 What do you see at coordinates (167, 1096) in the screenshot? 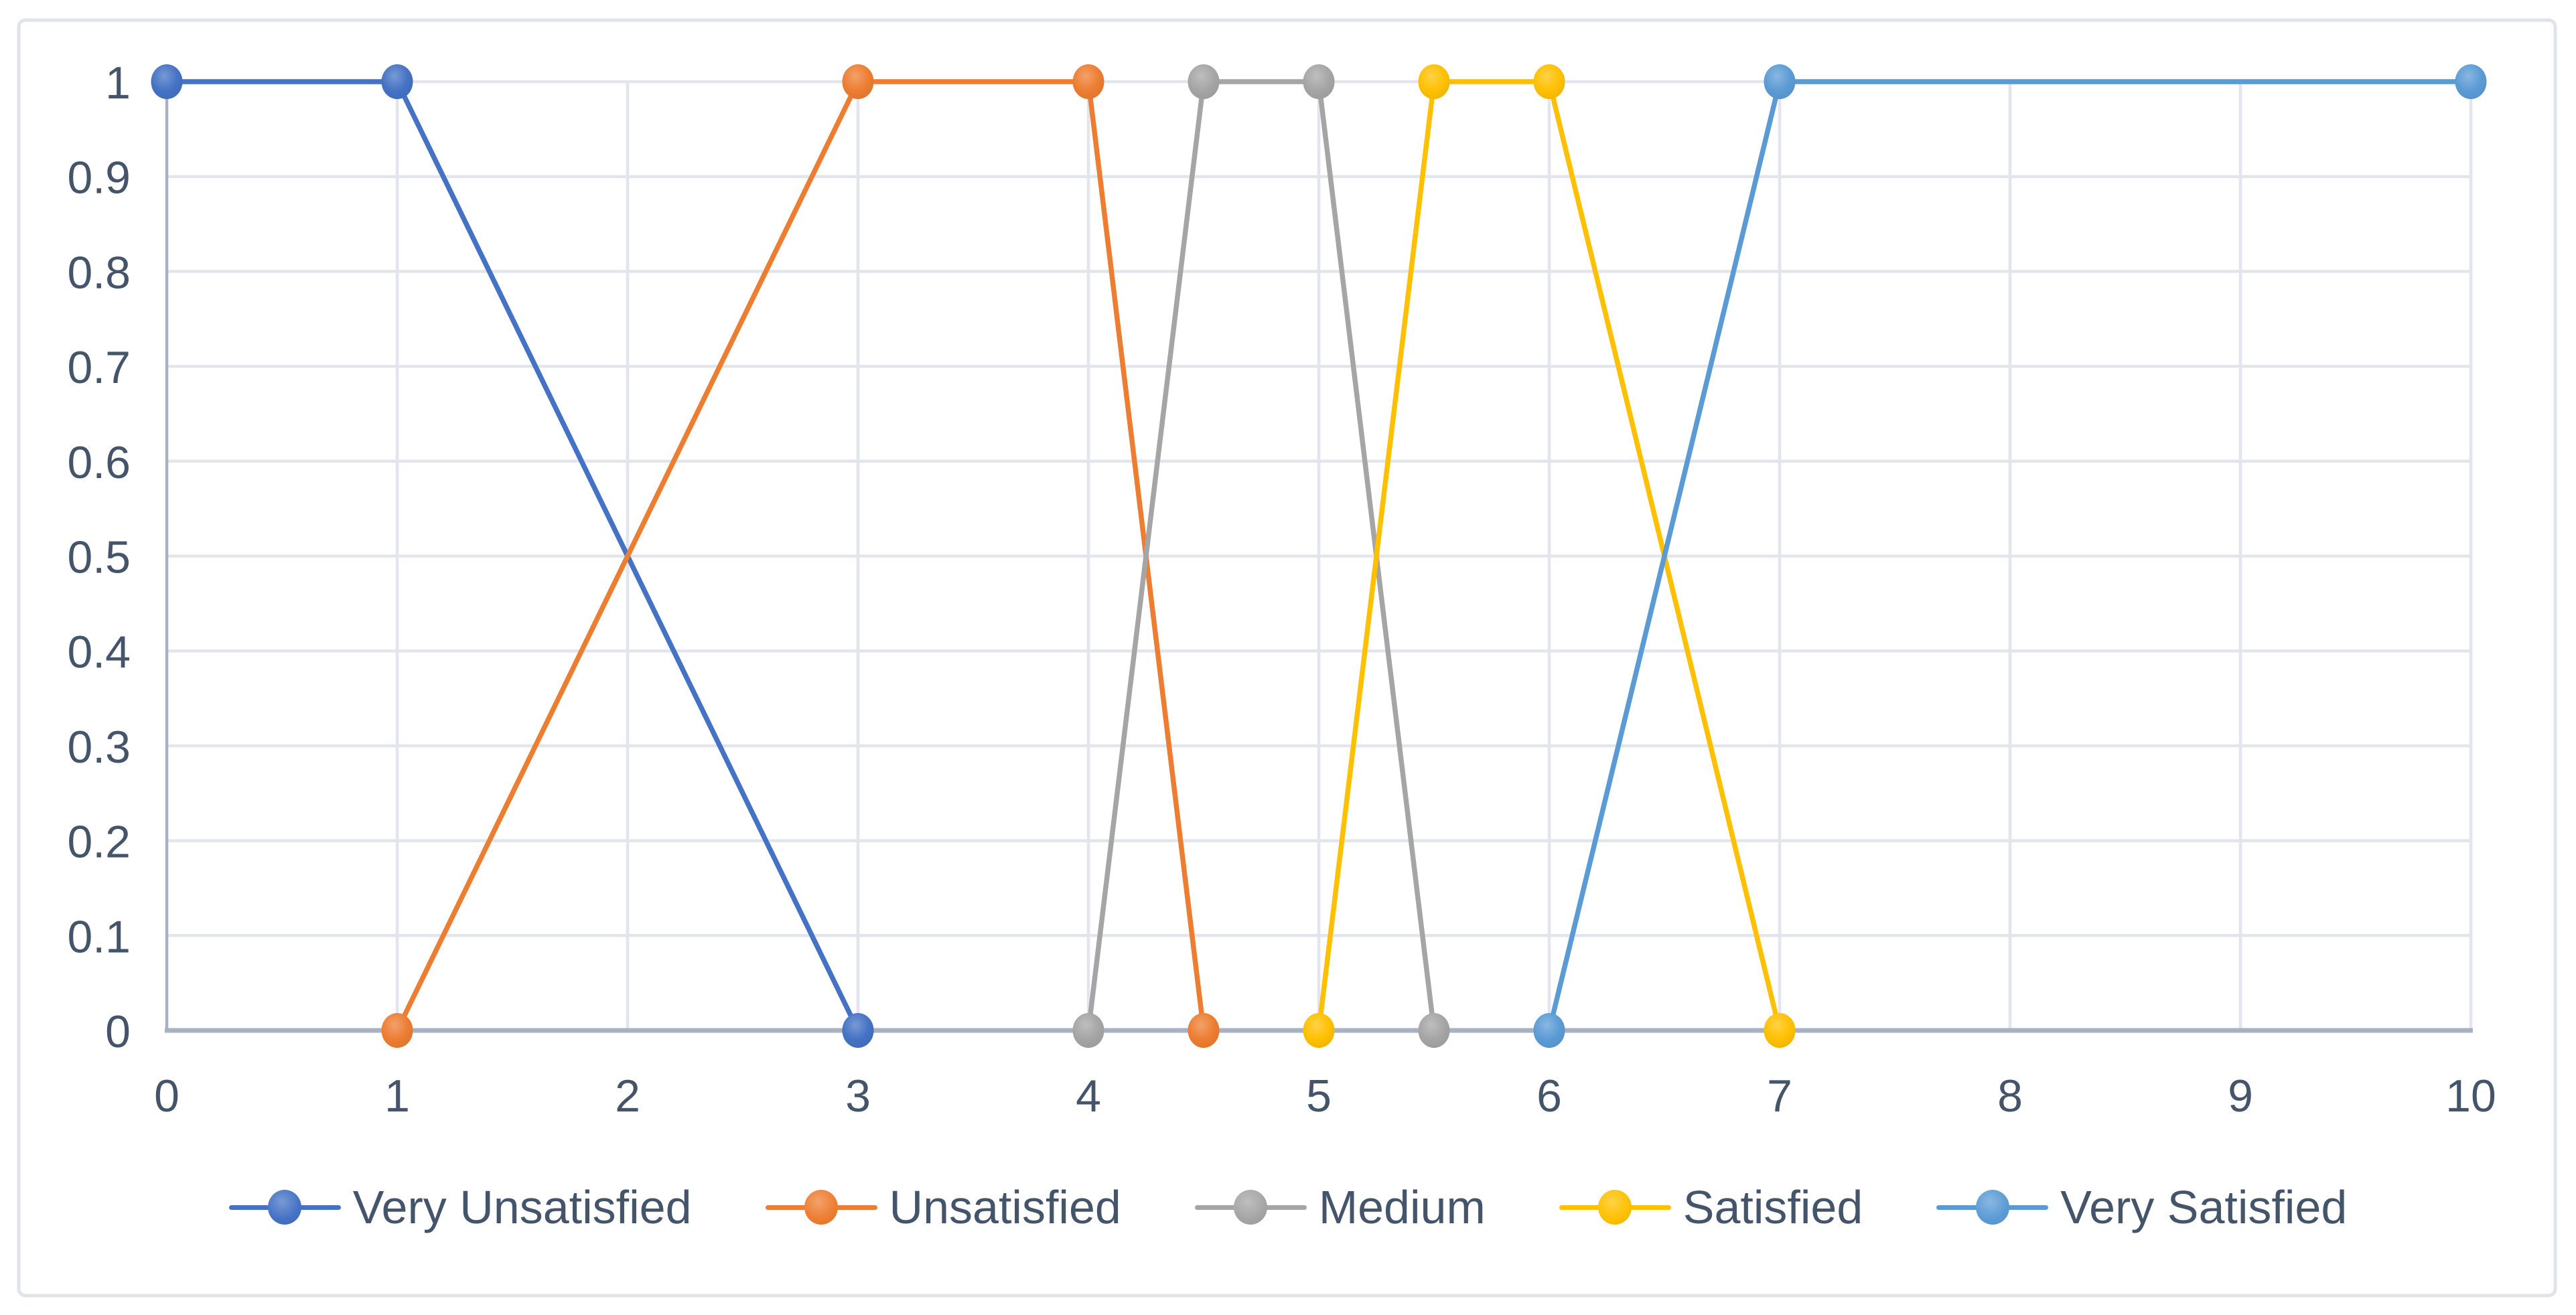
I see `x-tick-label: 0` at bounding box center [167, 1096].